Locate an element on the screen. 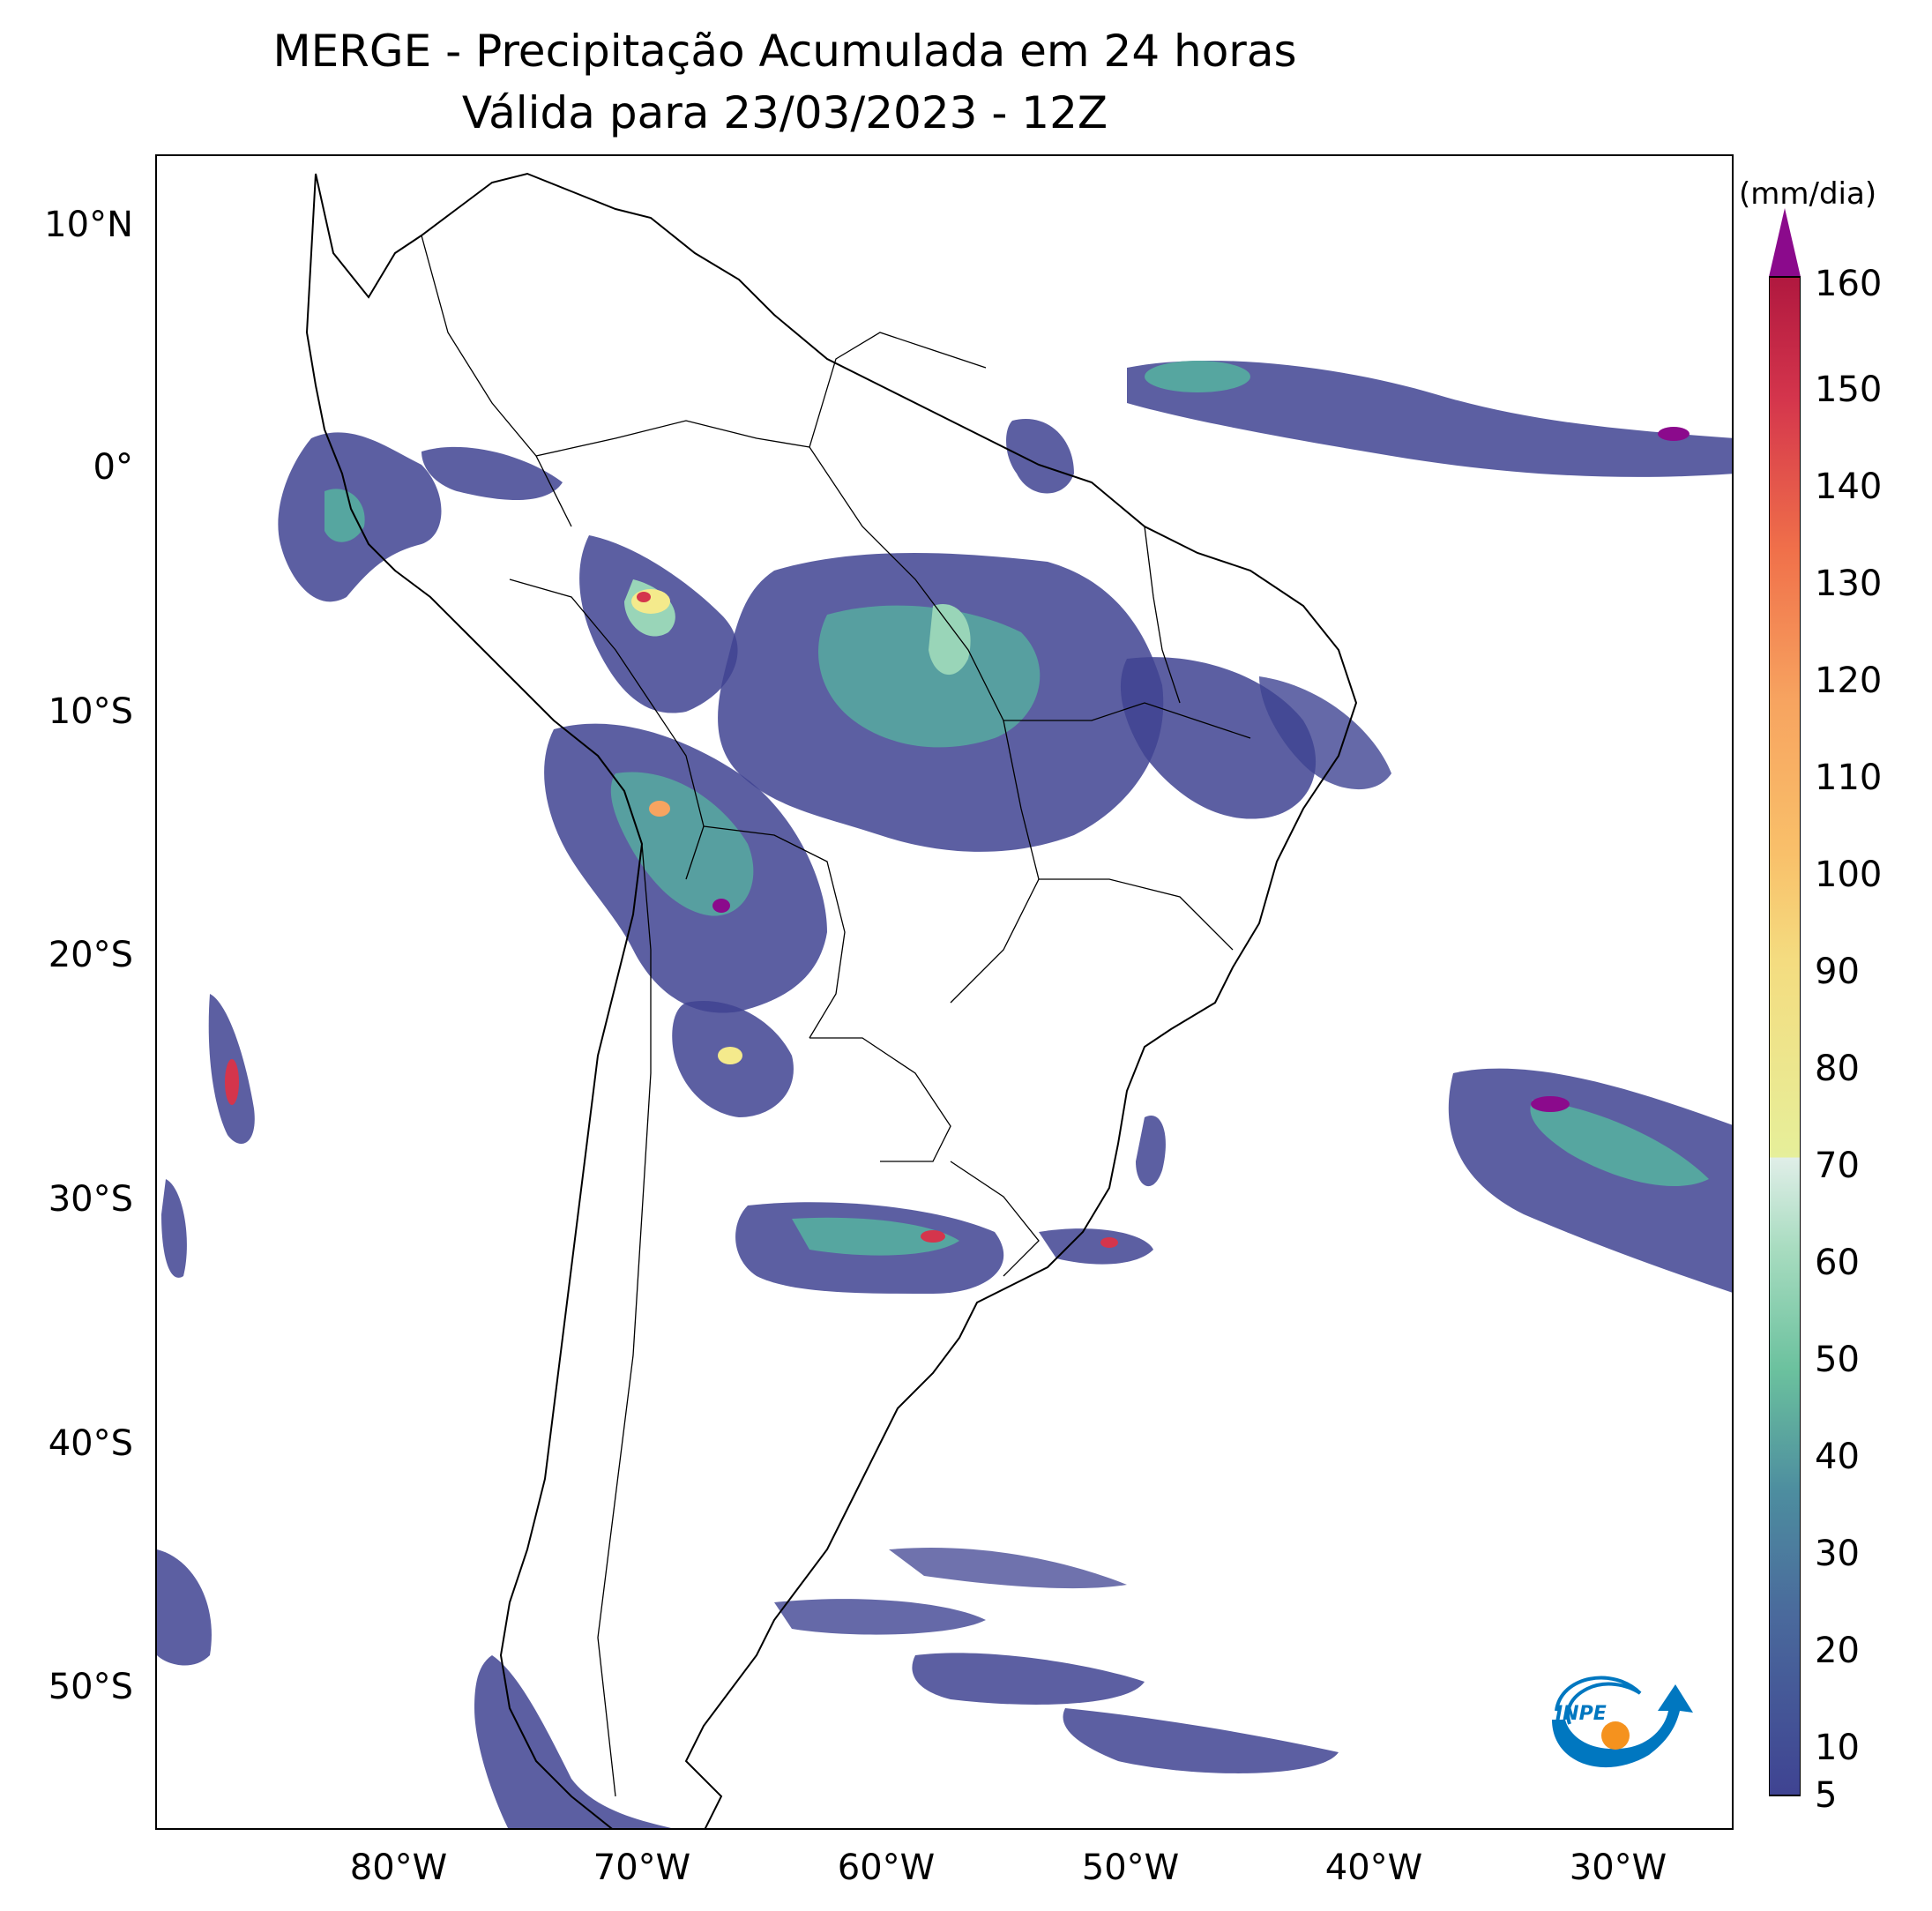 The image size is (1932, 1911). colorbar-extend-arrow is located at coordinates (1785, 242).